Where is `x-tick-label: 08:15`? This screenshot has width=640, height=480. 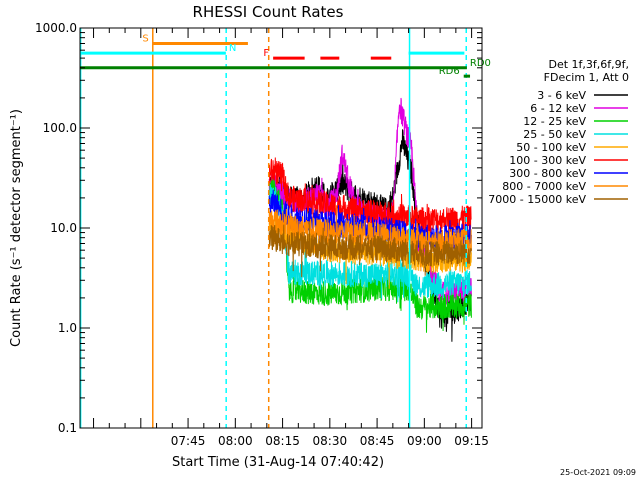 x-tick-label: 08:15 is located at coordinates (282, 441).